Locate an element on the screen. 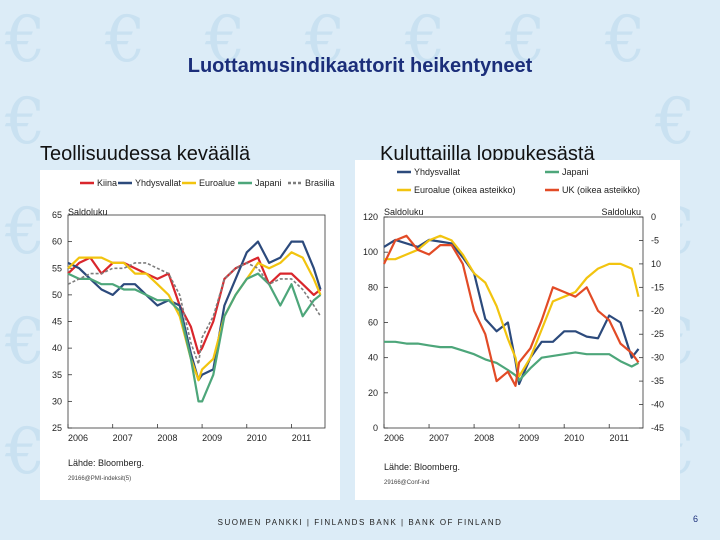 Image resolution: width=720 pixels, height=540 pixels. chart-footnote: 29166@Conf-ind is located at coordinates (406, 483).